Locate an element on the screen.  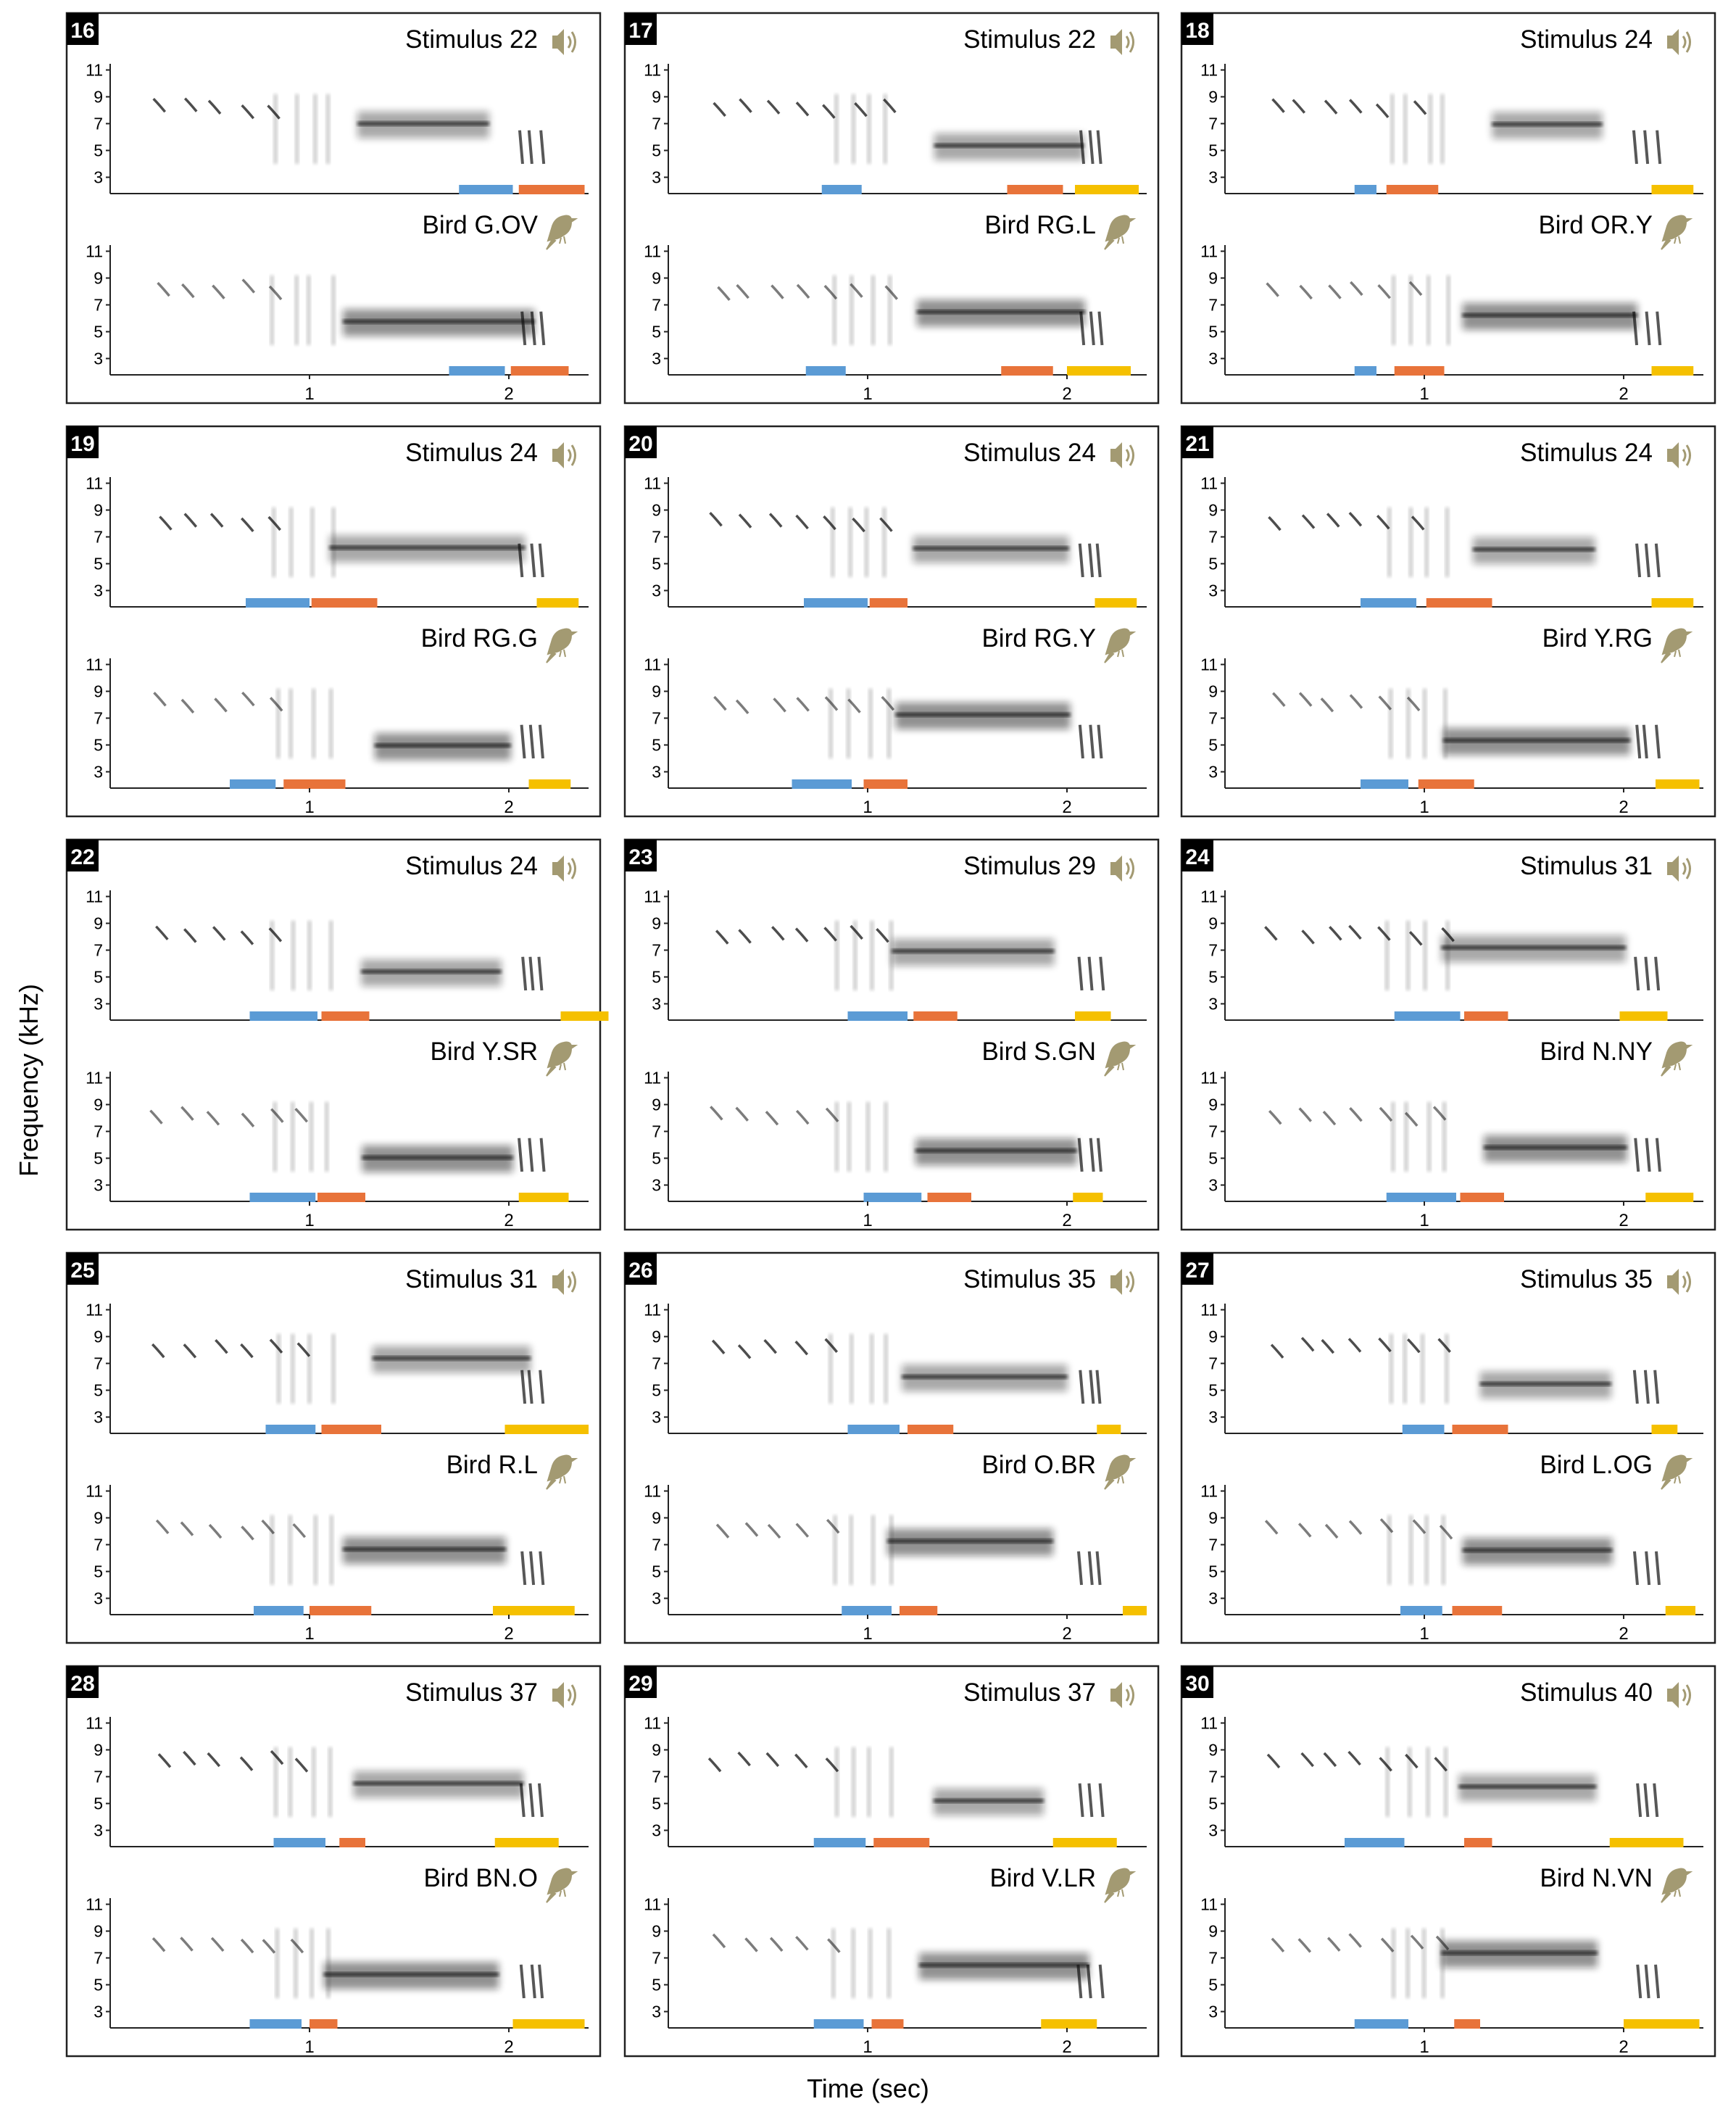
stimulus-label: Stimulus 35 is located at coordinates (1586, 1279).